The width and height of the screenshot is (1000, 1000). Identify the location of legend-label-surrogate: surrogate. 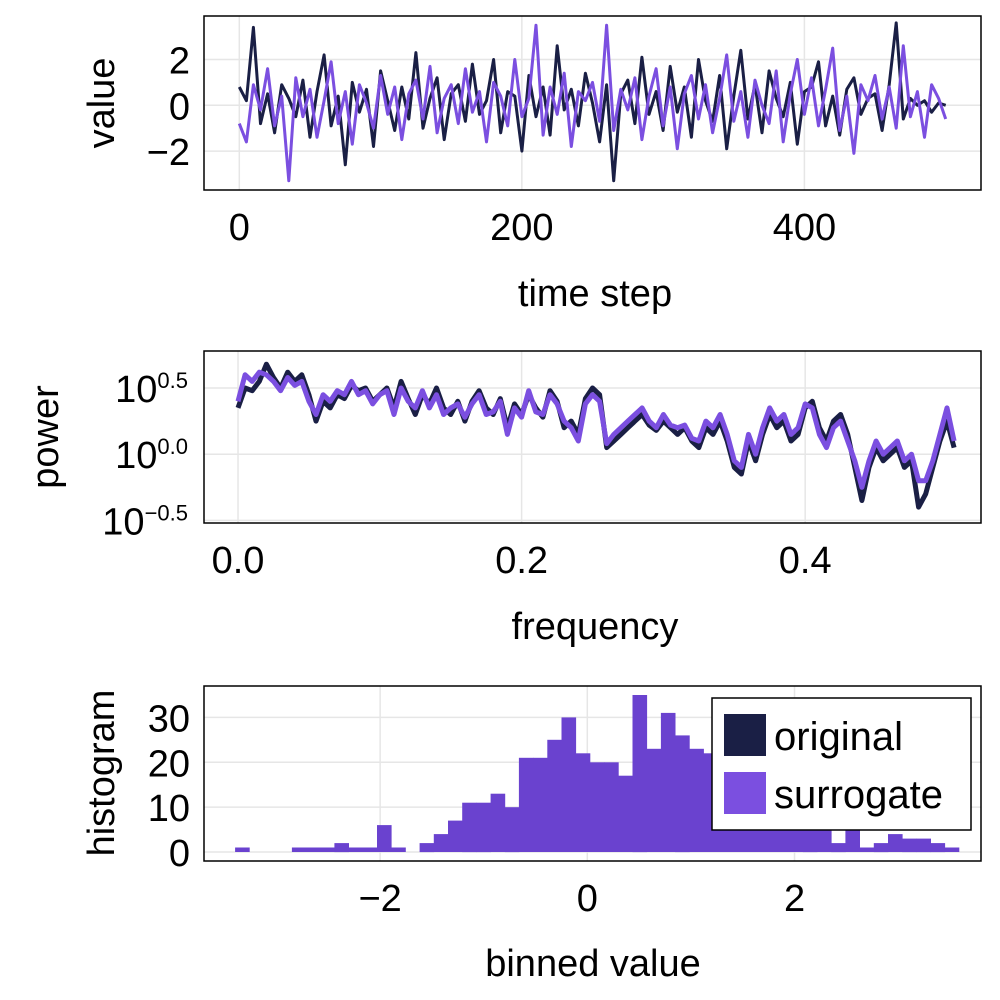
(858, 795).